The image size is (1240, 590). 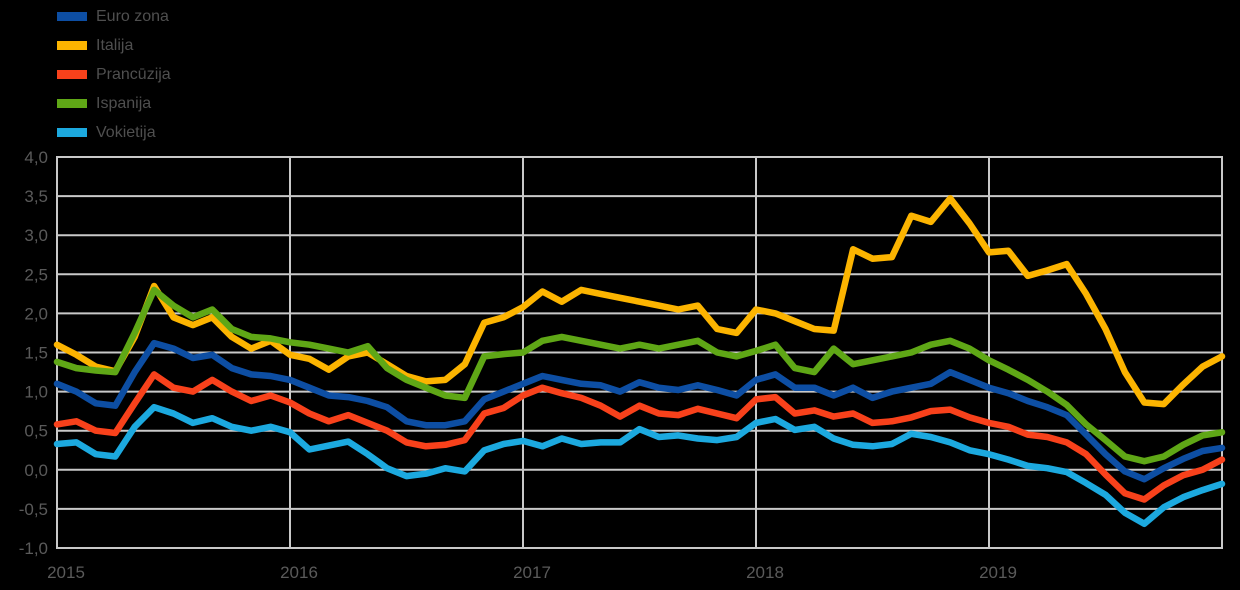 I want to click on y-tick-label: 2,5, so click(x=36, y=274).